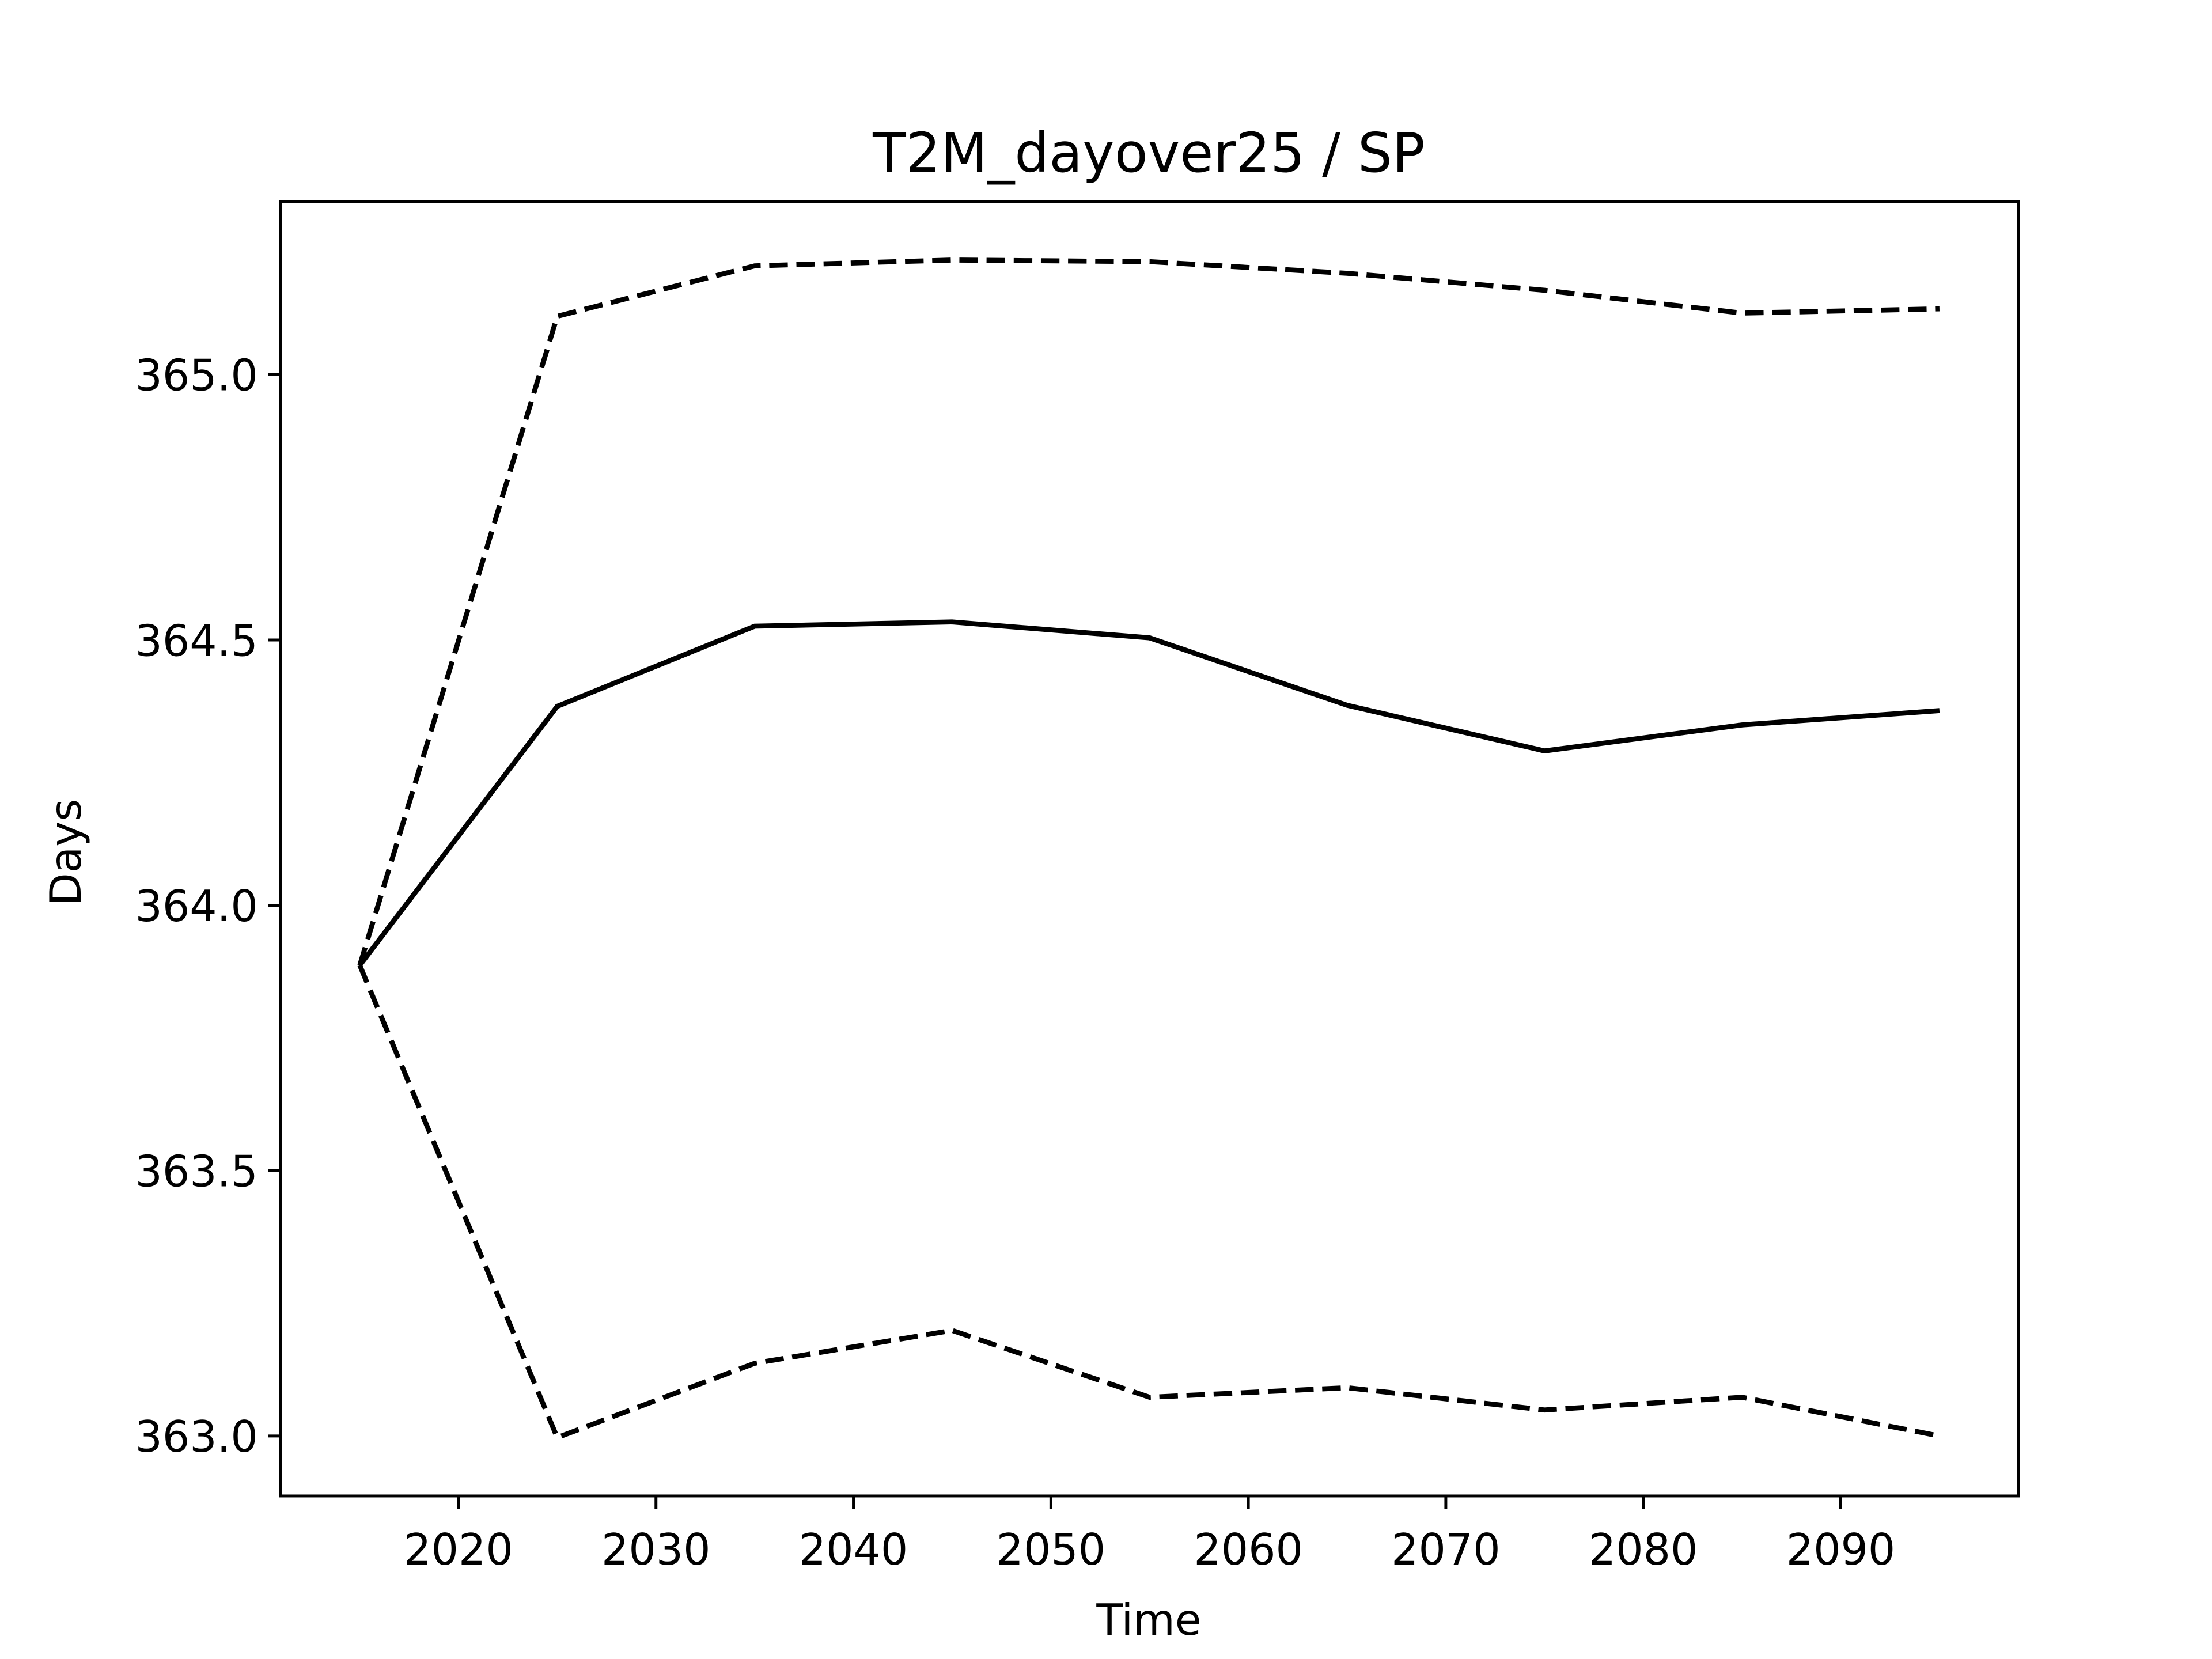 Image resolution: width=2212 pixels, height=1659 pixels. What do you see at coordinates (1643, 1550) in the screenshot?
I see `x-tick-label: 2080` at bounding box center [1643, 1550].